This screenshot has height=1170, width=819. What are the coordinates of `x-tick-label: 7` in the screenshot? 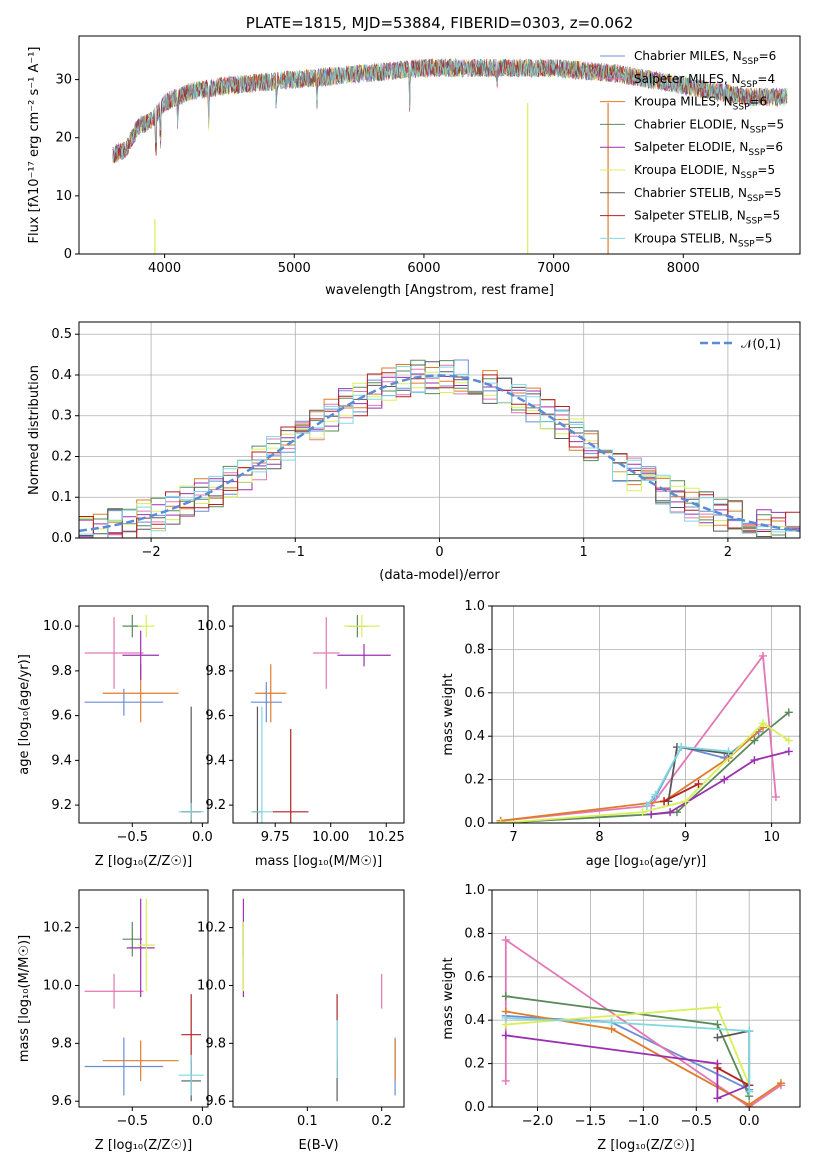 It's located at (513, 837).